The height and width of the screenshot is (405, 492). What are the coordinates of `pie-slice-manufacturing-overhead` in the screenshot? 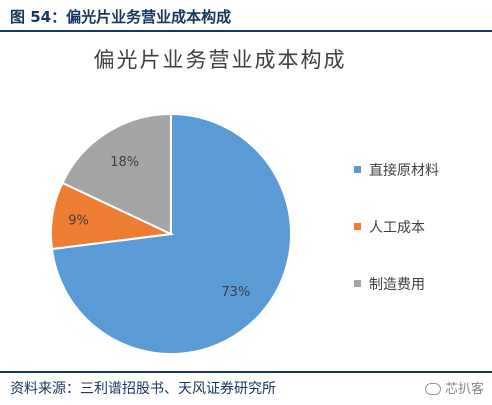 It's located at (116, 174).